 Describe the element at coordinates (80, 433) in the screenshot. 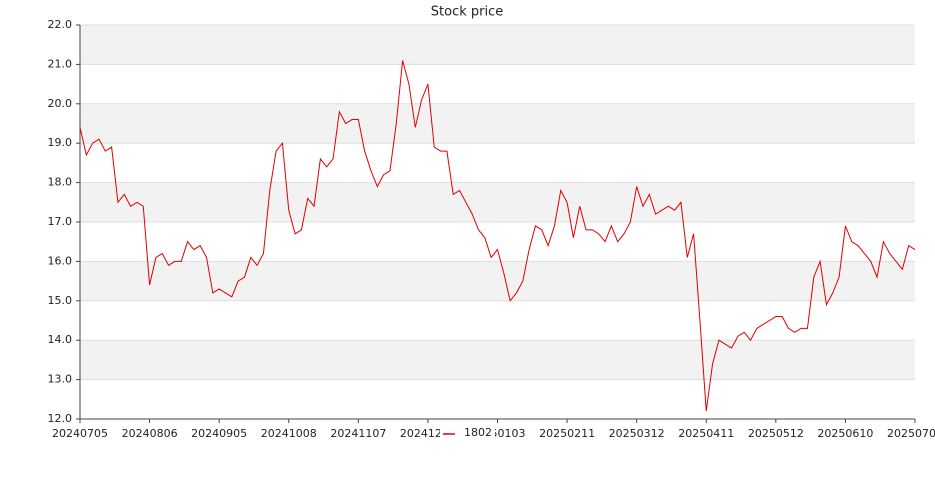

I see `x-tick-label: 20240705` at that location.